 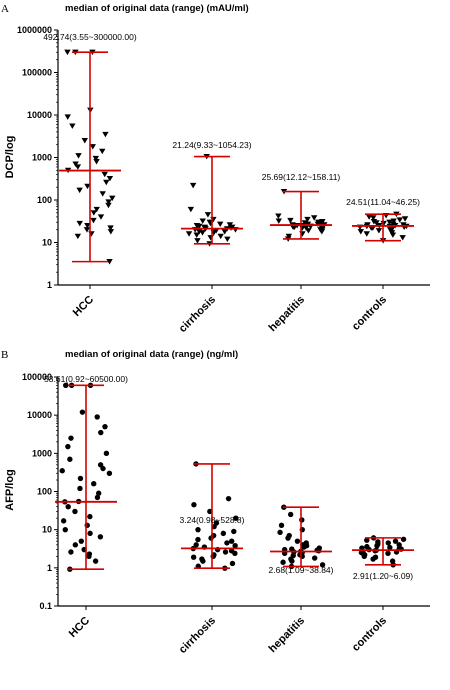 I want to click on summary-label: 25.69(12.12~158.11), so click(x=301, y=177).